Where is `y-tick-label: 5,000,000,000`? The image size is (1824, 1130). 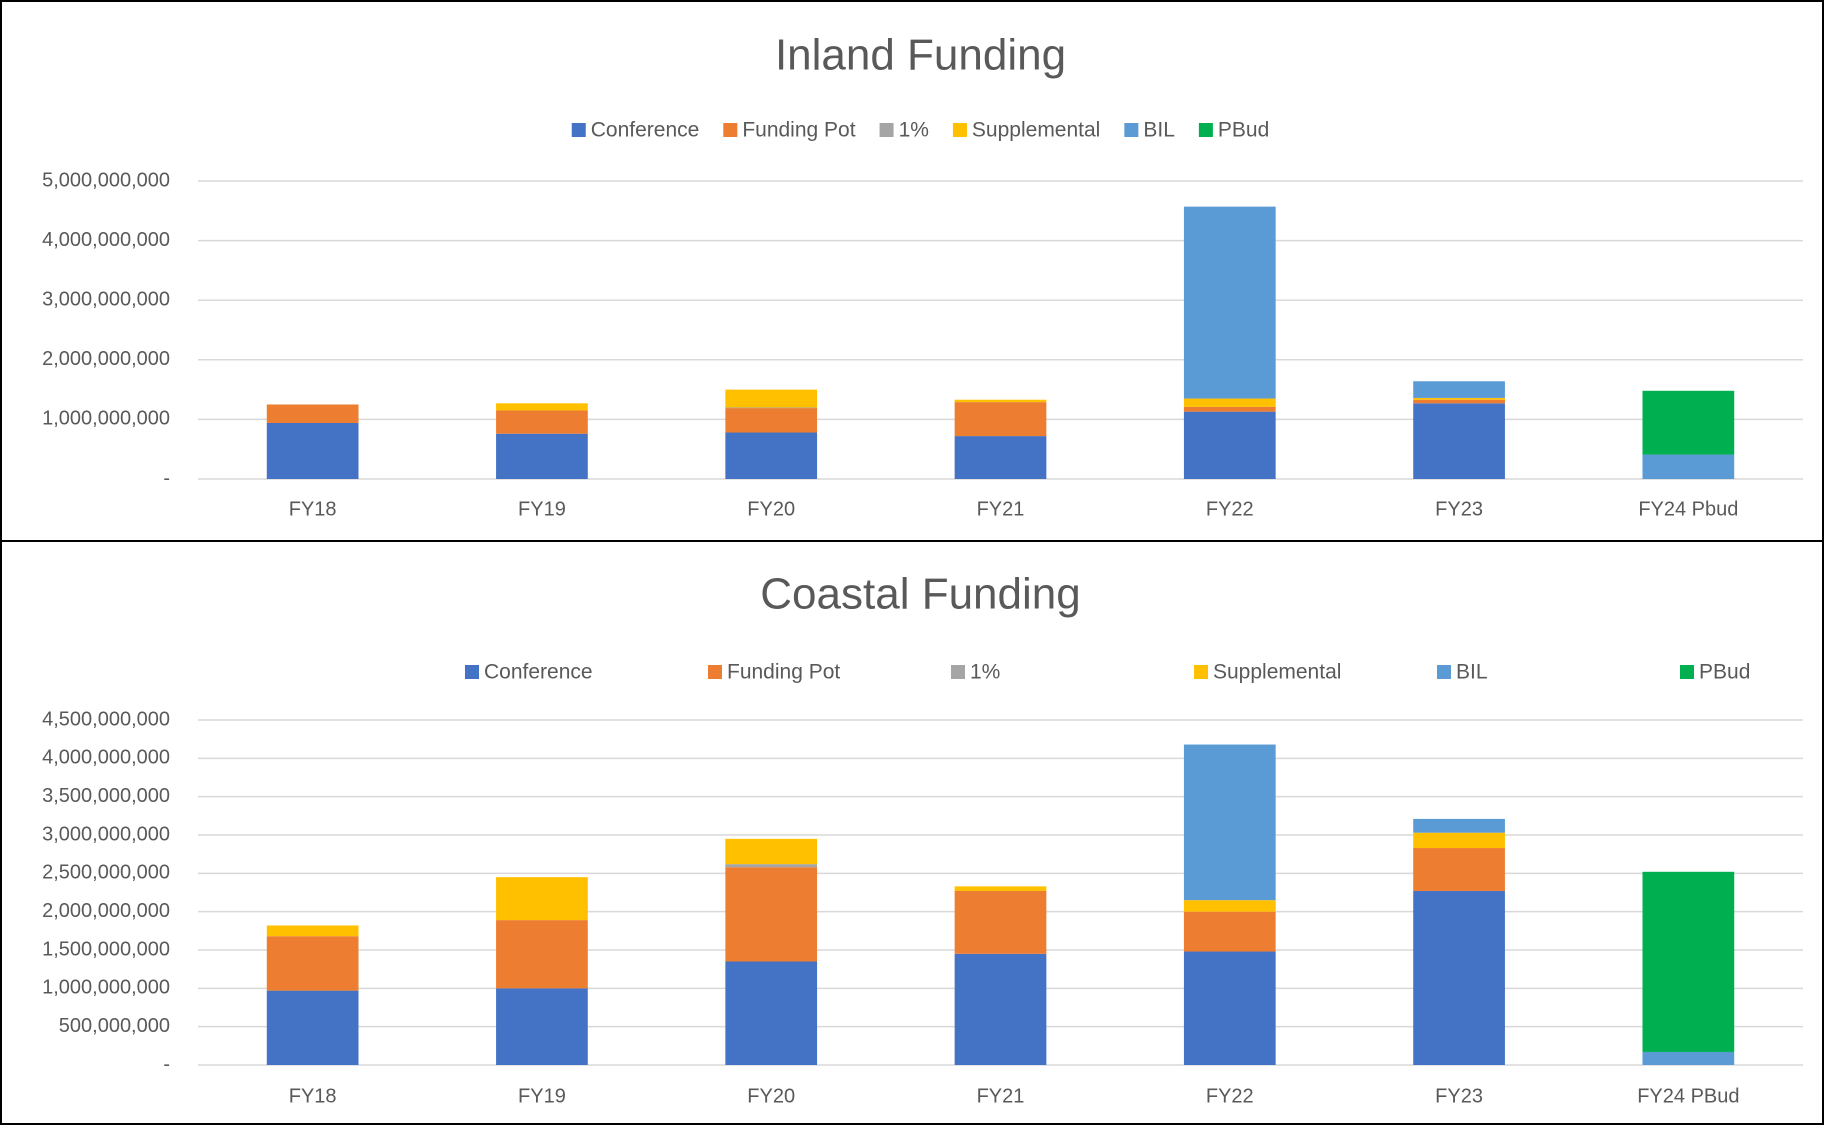 y-tick-label: 5,000,000,000 is located at coordinates (106, 180).